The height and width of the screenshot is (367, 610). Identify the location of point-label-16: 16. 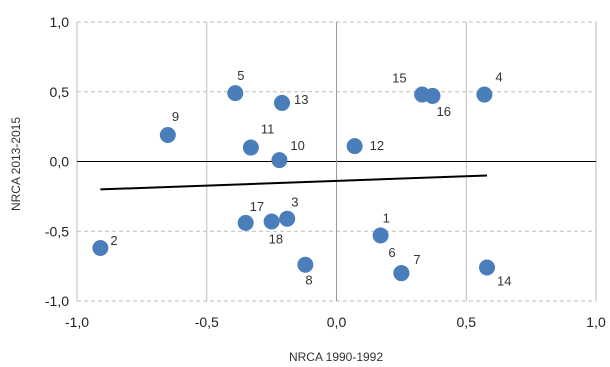
(444, 111).